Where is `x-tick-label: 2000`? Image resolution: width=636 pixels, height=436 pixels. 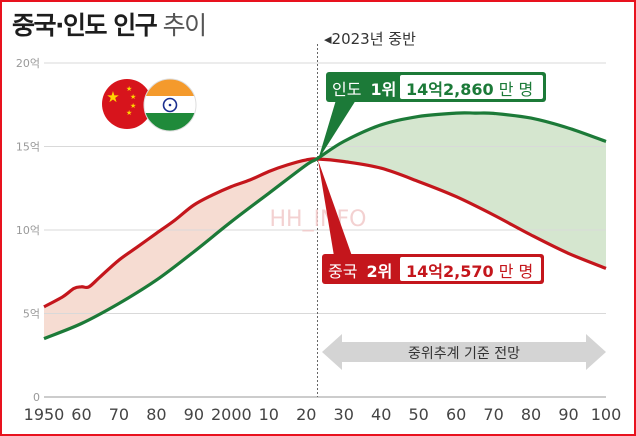 x-tick-label: 2000 is located at coordinates (231, 414).